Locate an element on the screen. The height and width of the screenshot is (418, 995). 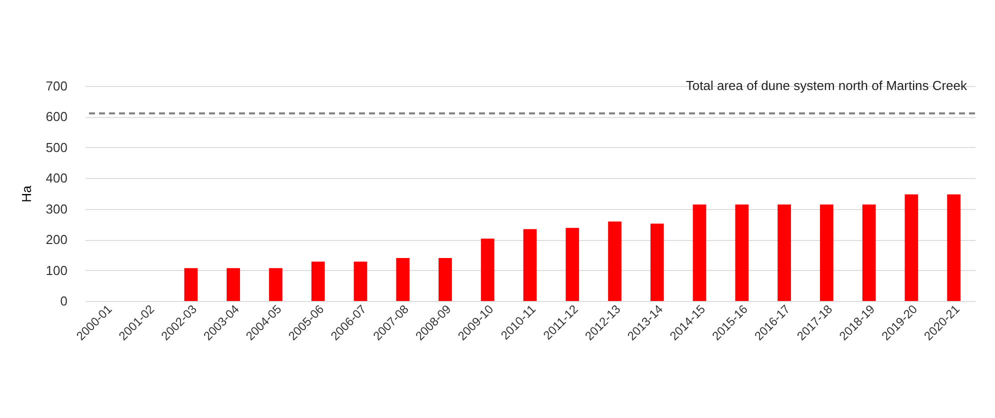
y-tick-label: 400 is located at coordinates (57, 178).